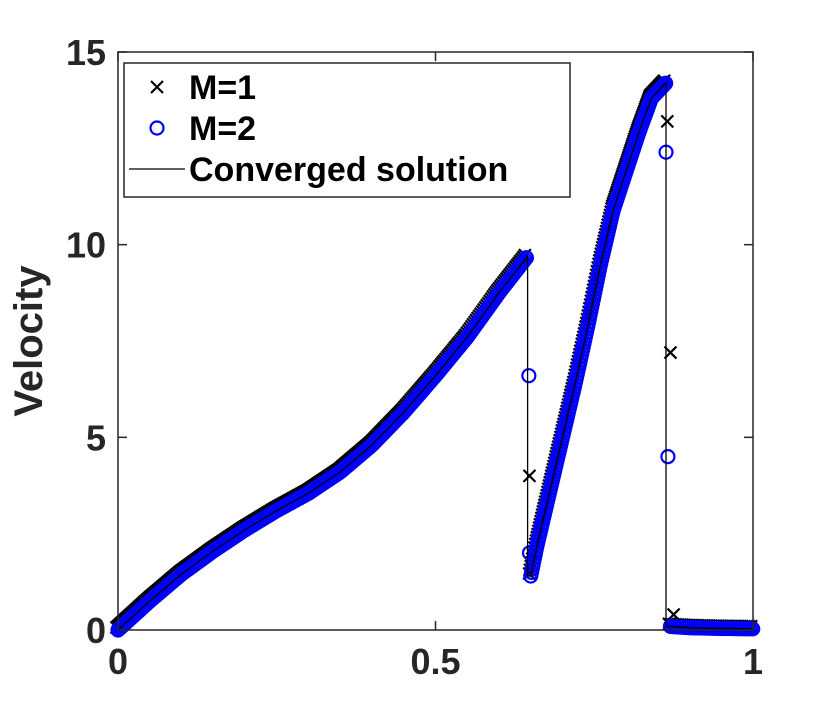 The height and width of the screenshot is (710, 830). What do you see at coordinates (96, 630) in the screenshot?
I see `y-tick-label: 0` at bounding box center [96, 630].